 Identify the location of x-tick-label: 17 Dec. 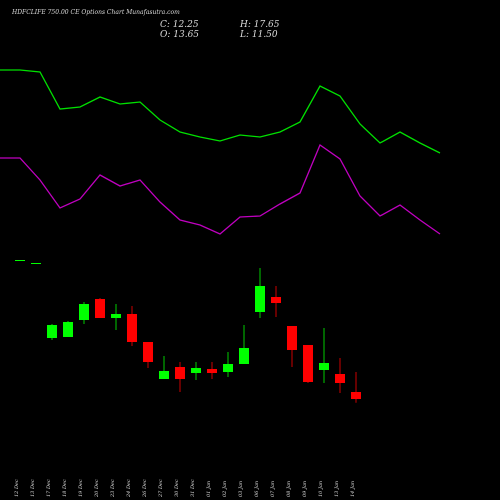
(49, 488).